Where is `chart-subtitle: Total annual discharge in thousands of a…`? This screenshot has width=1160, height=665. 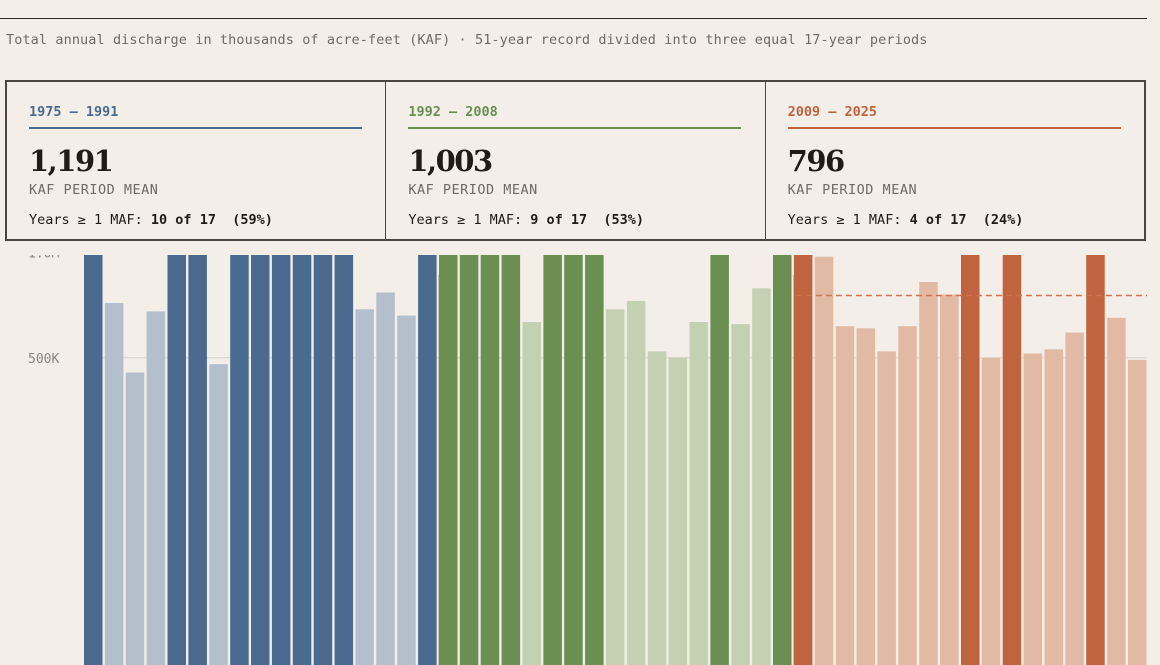
chart-subtitle: Total annual discharge in thousands of a… is located at coordinates (467, 40).